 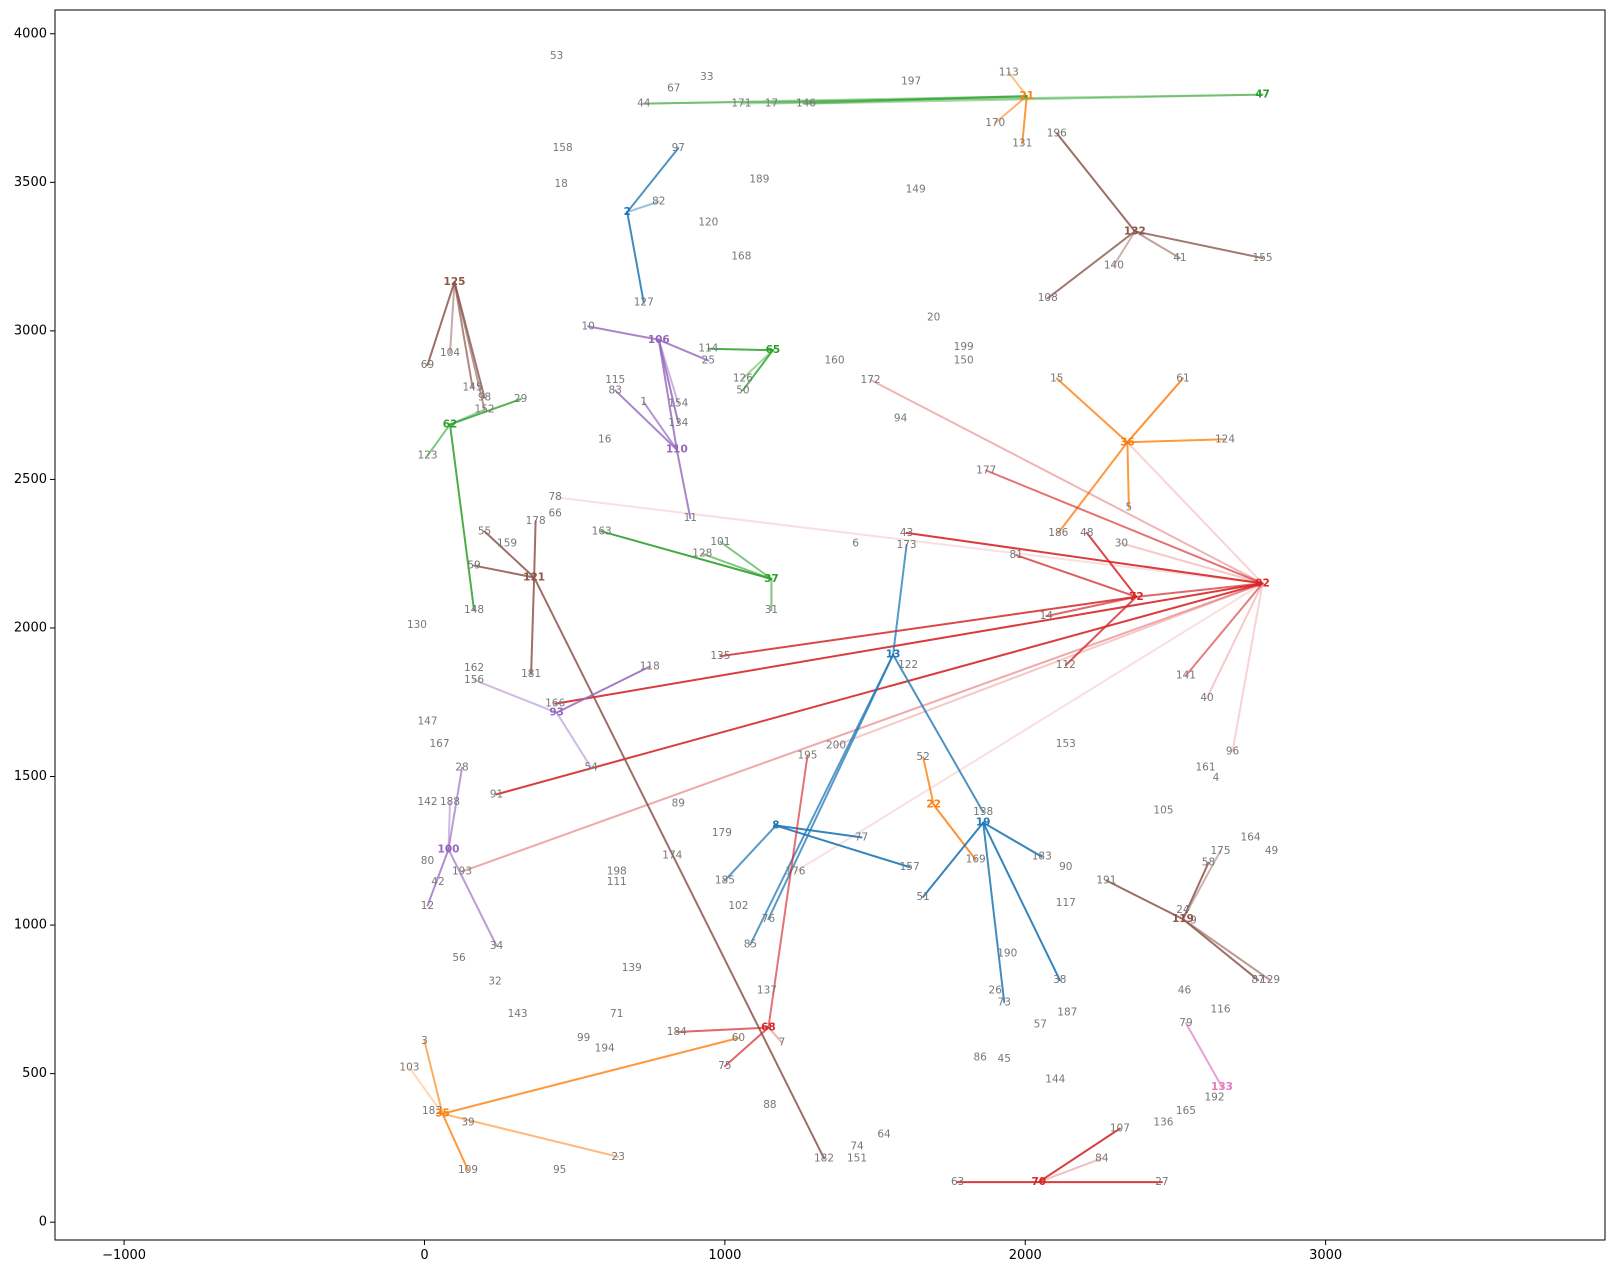 What do you see at coordinates (409, 1068) in the screenshot?
I see `node-label-103: 103` at bounding box center [409, 1068].